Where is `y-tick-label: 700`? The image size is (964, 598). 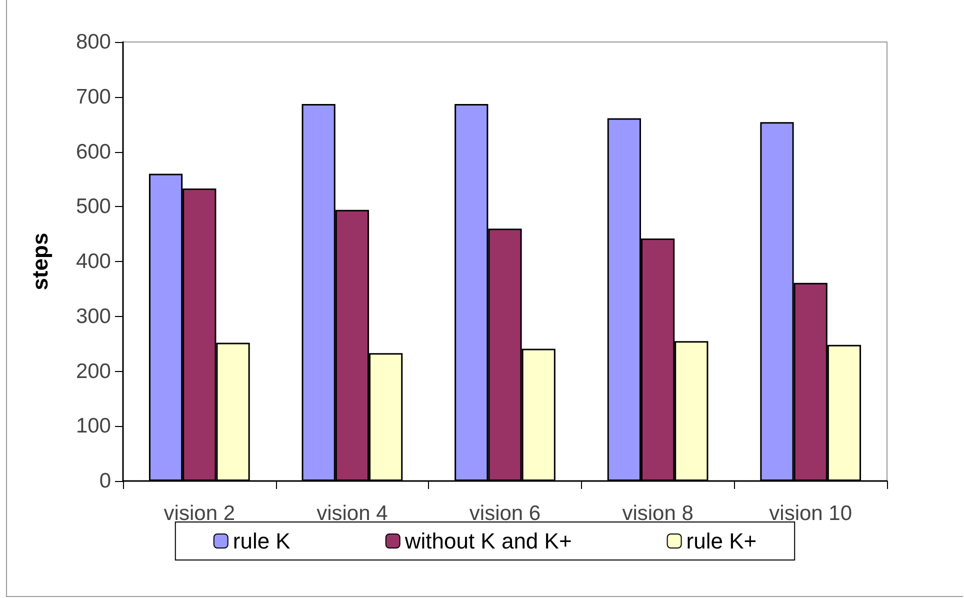
y-tick-label: 700 is located at coordinates (93, 96).